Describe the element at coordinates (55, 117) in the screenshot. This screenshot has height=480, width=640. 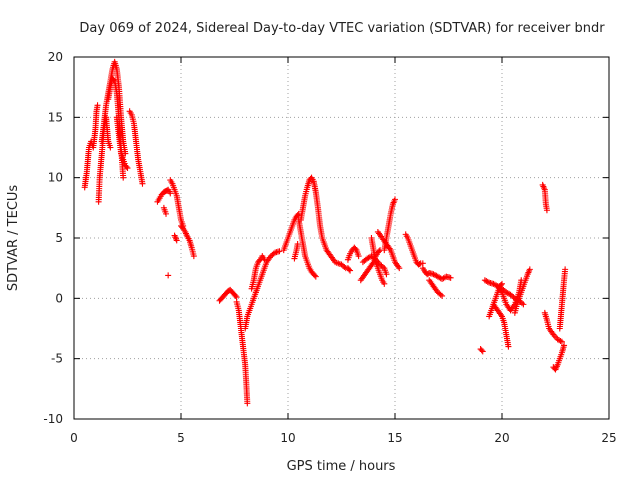
I see `y-tick-label: 15` at that location.